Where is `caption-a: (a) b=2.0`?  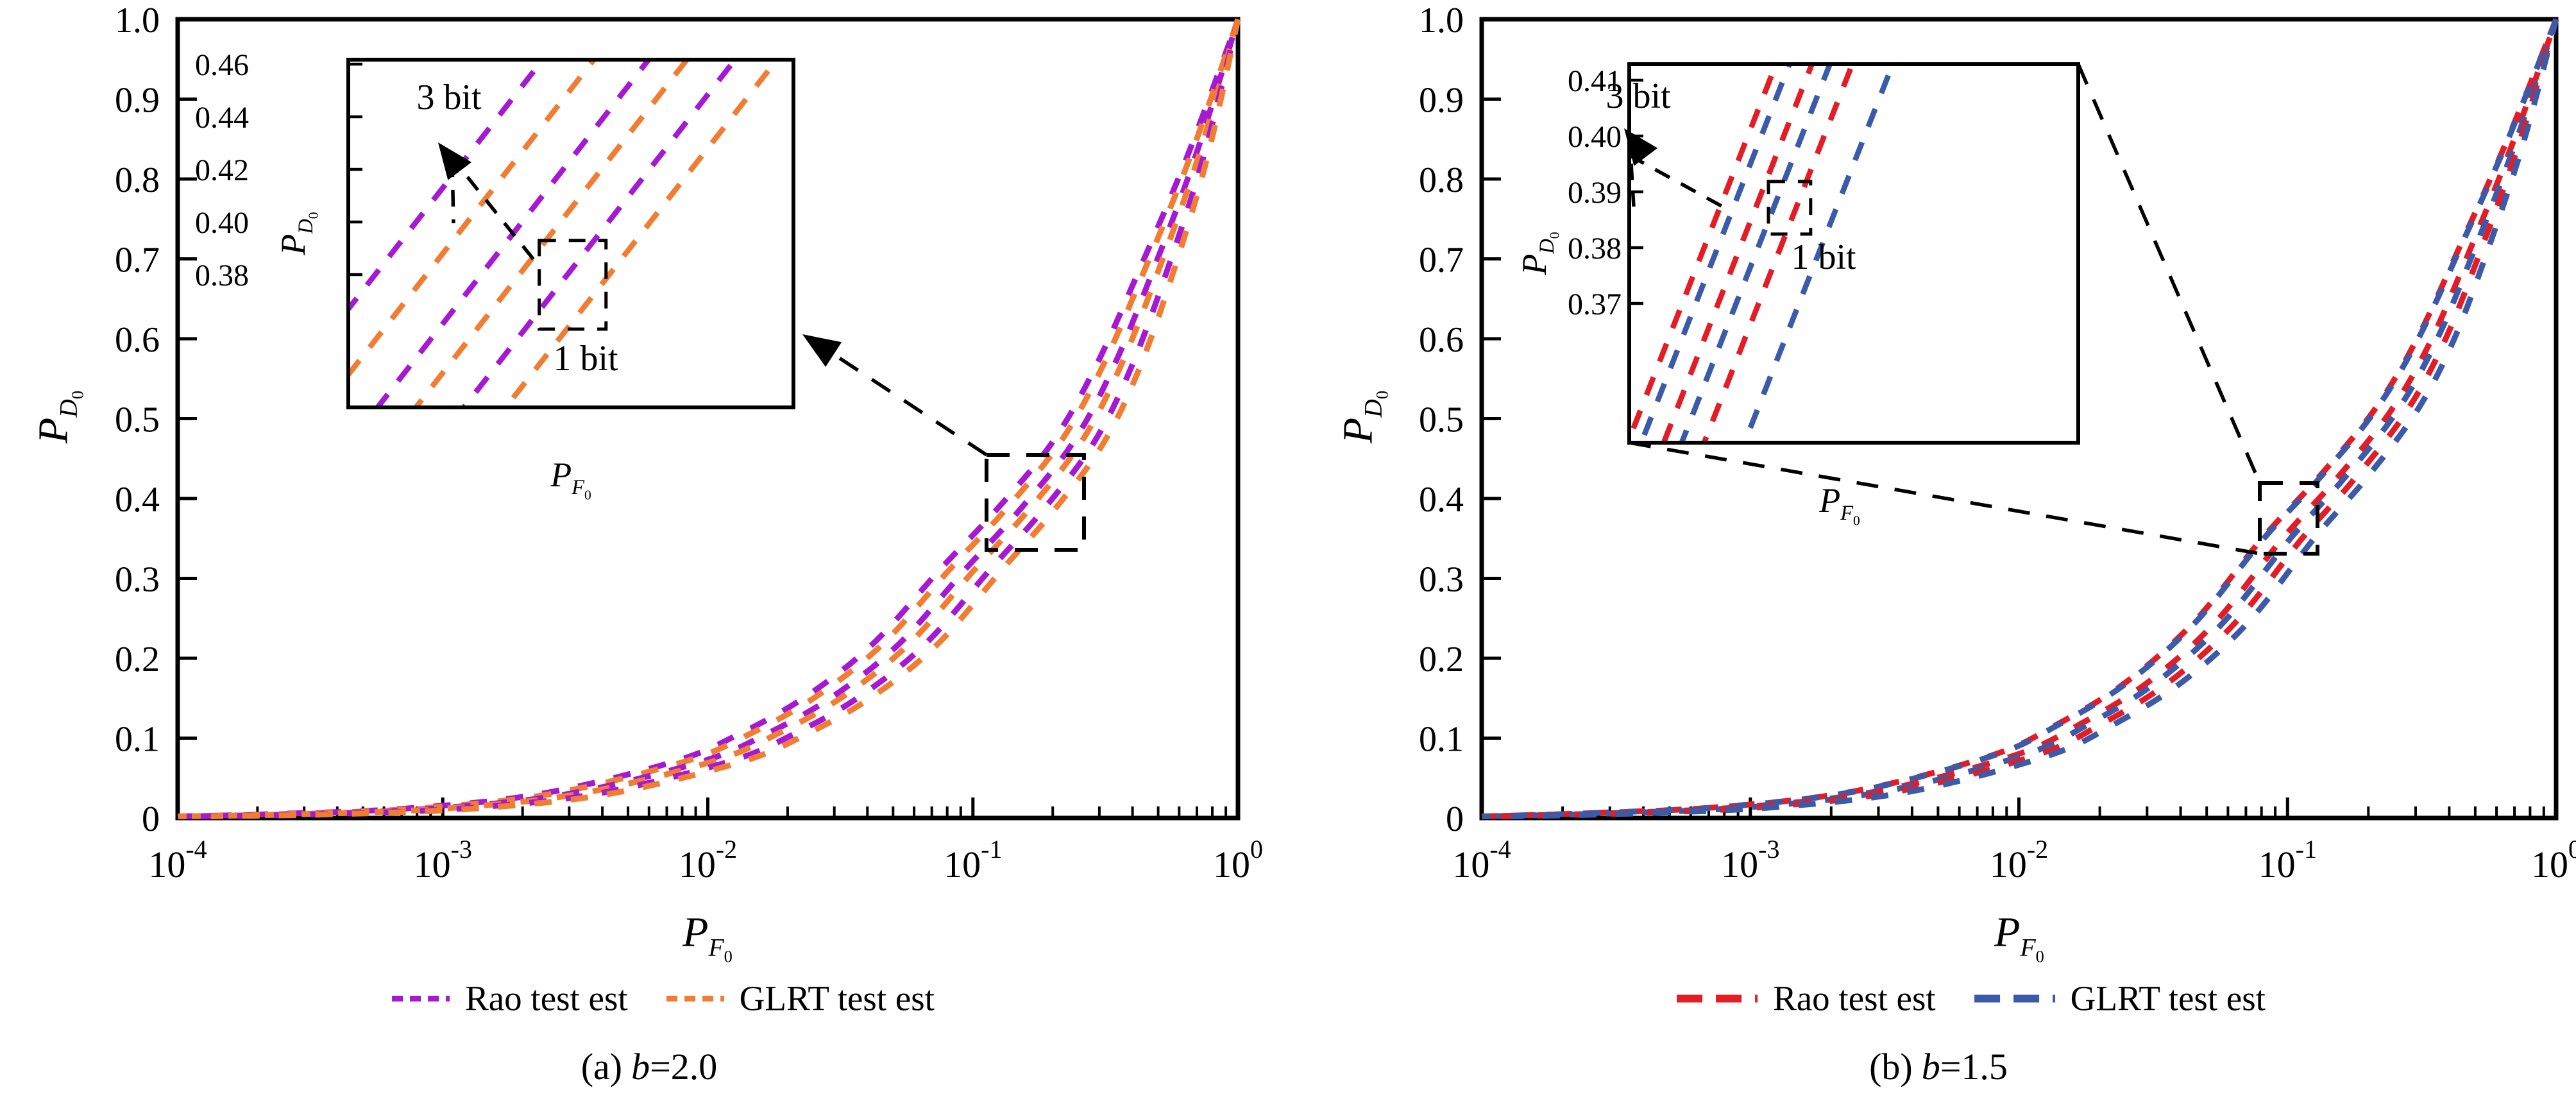
caption-a: (a) b=2.0 is located at coordinates (649, 1066).